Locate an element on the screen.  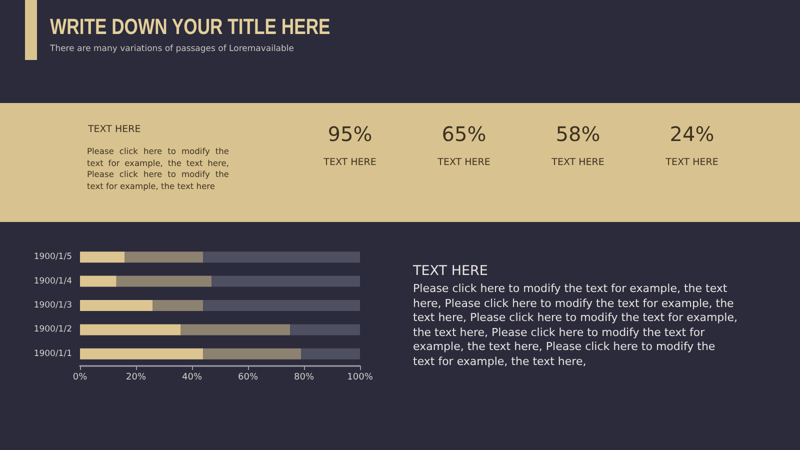
x-tick-label: 60% is located at coordinates (248, 377).